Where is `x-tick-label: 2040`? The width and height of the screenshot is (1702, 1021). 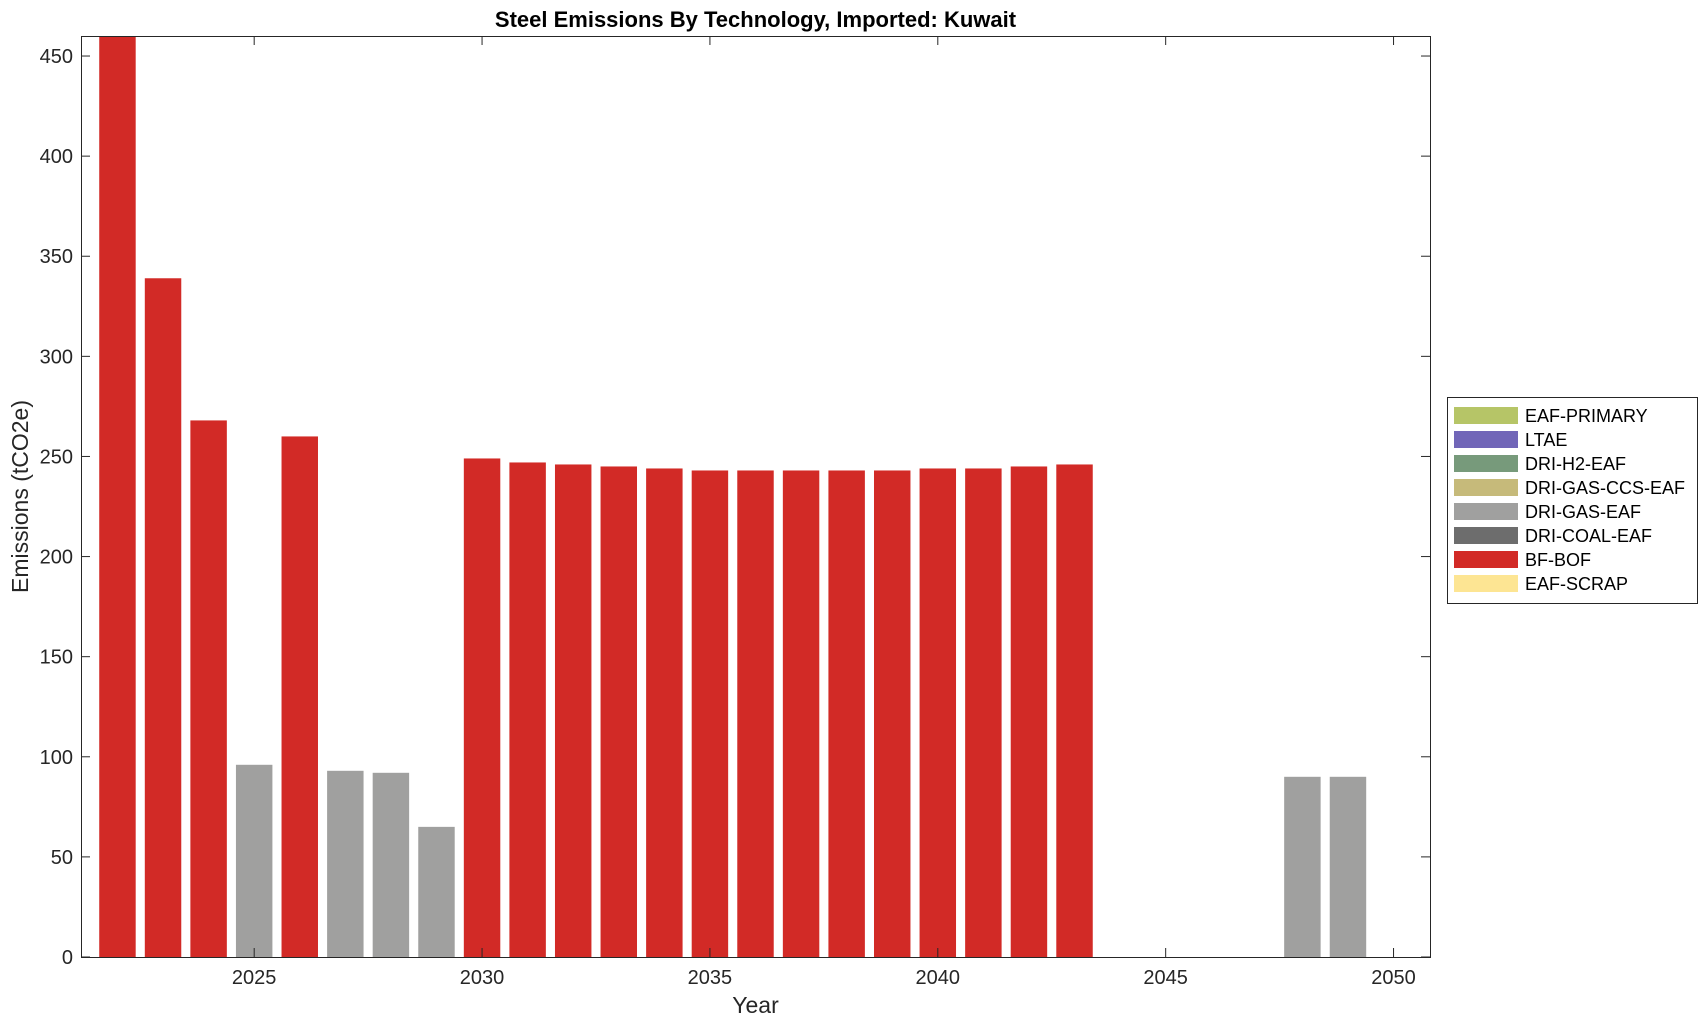
x-tick-label: 2040 is located at coordinates (938, 978).